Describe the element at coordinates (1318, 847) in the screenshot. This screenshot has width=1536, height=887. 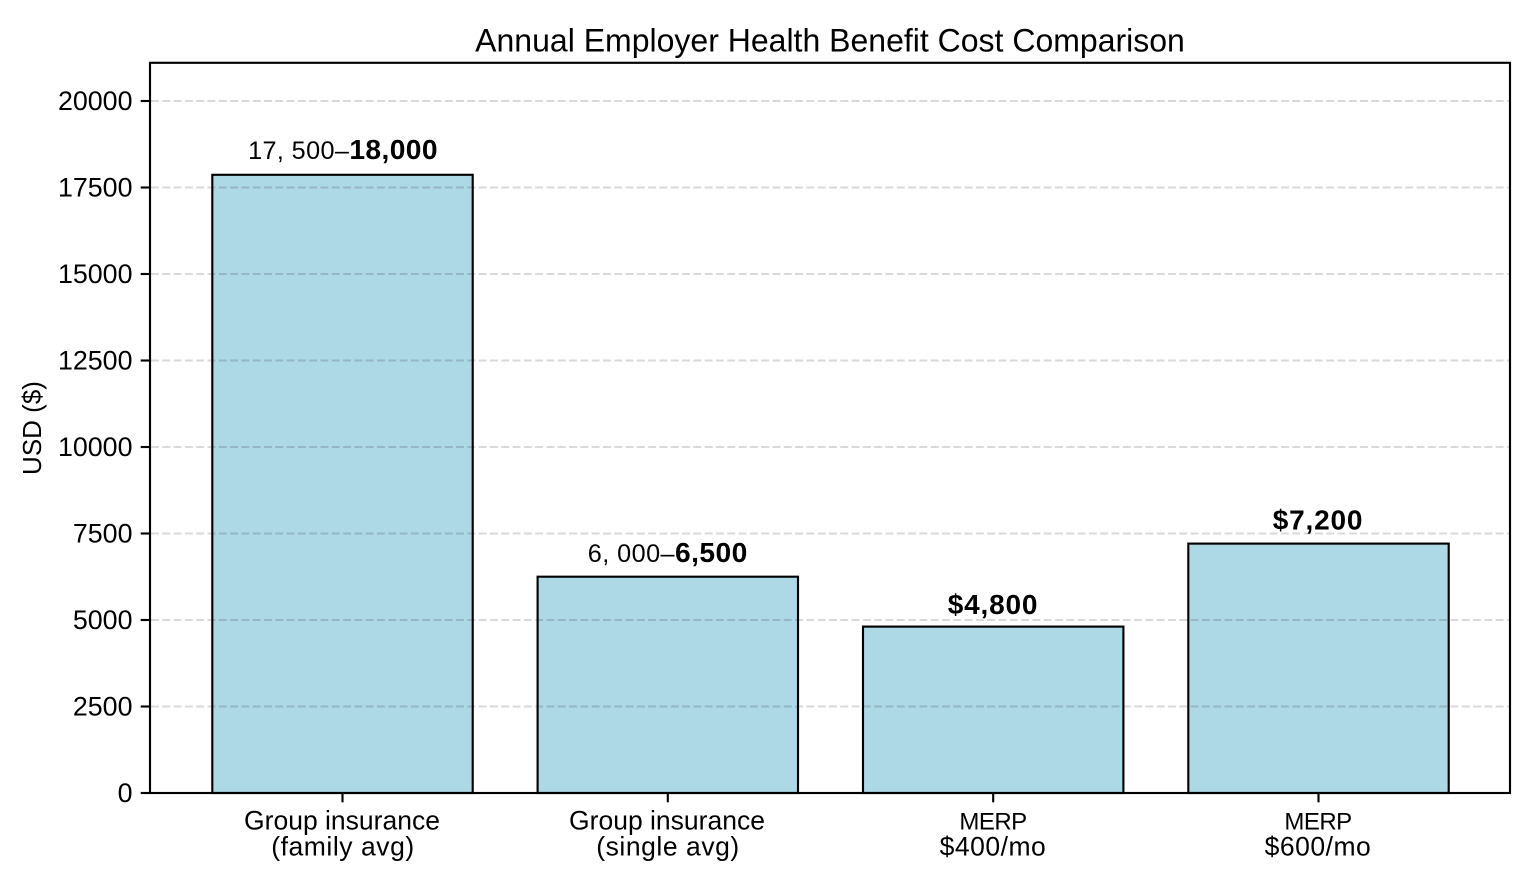
I see `svg-text: $600/mo` at that location.